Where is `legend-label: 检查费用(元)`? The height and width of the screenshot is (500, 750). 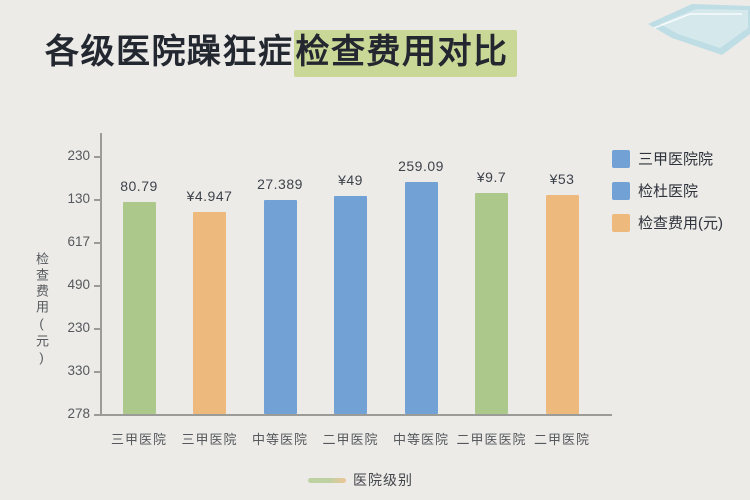 legend-label: 检查费用(元) is located at coordinates (680, 223).